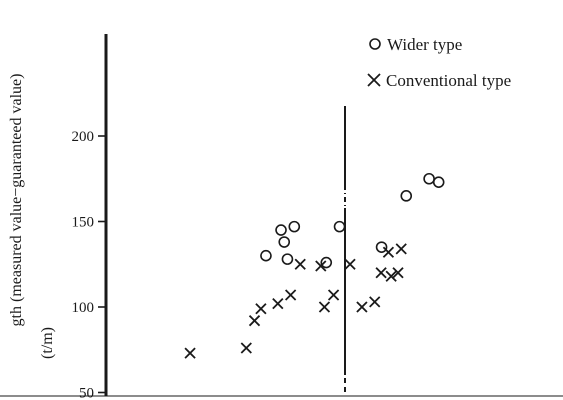 This screenshot has width=563, height=400. I want to click on legend: Wider type Conventional type, so click(439, 62).